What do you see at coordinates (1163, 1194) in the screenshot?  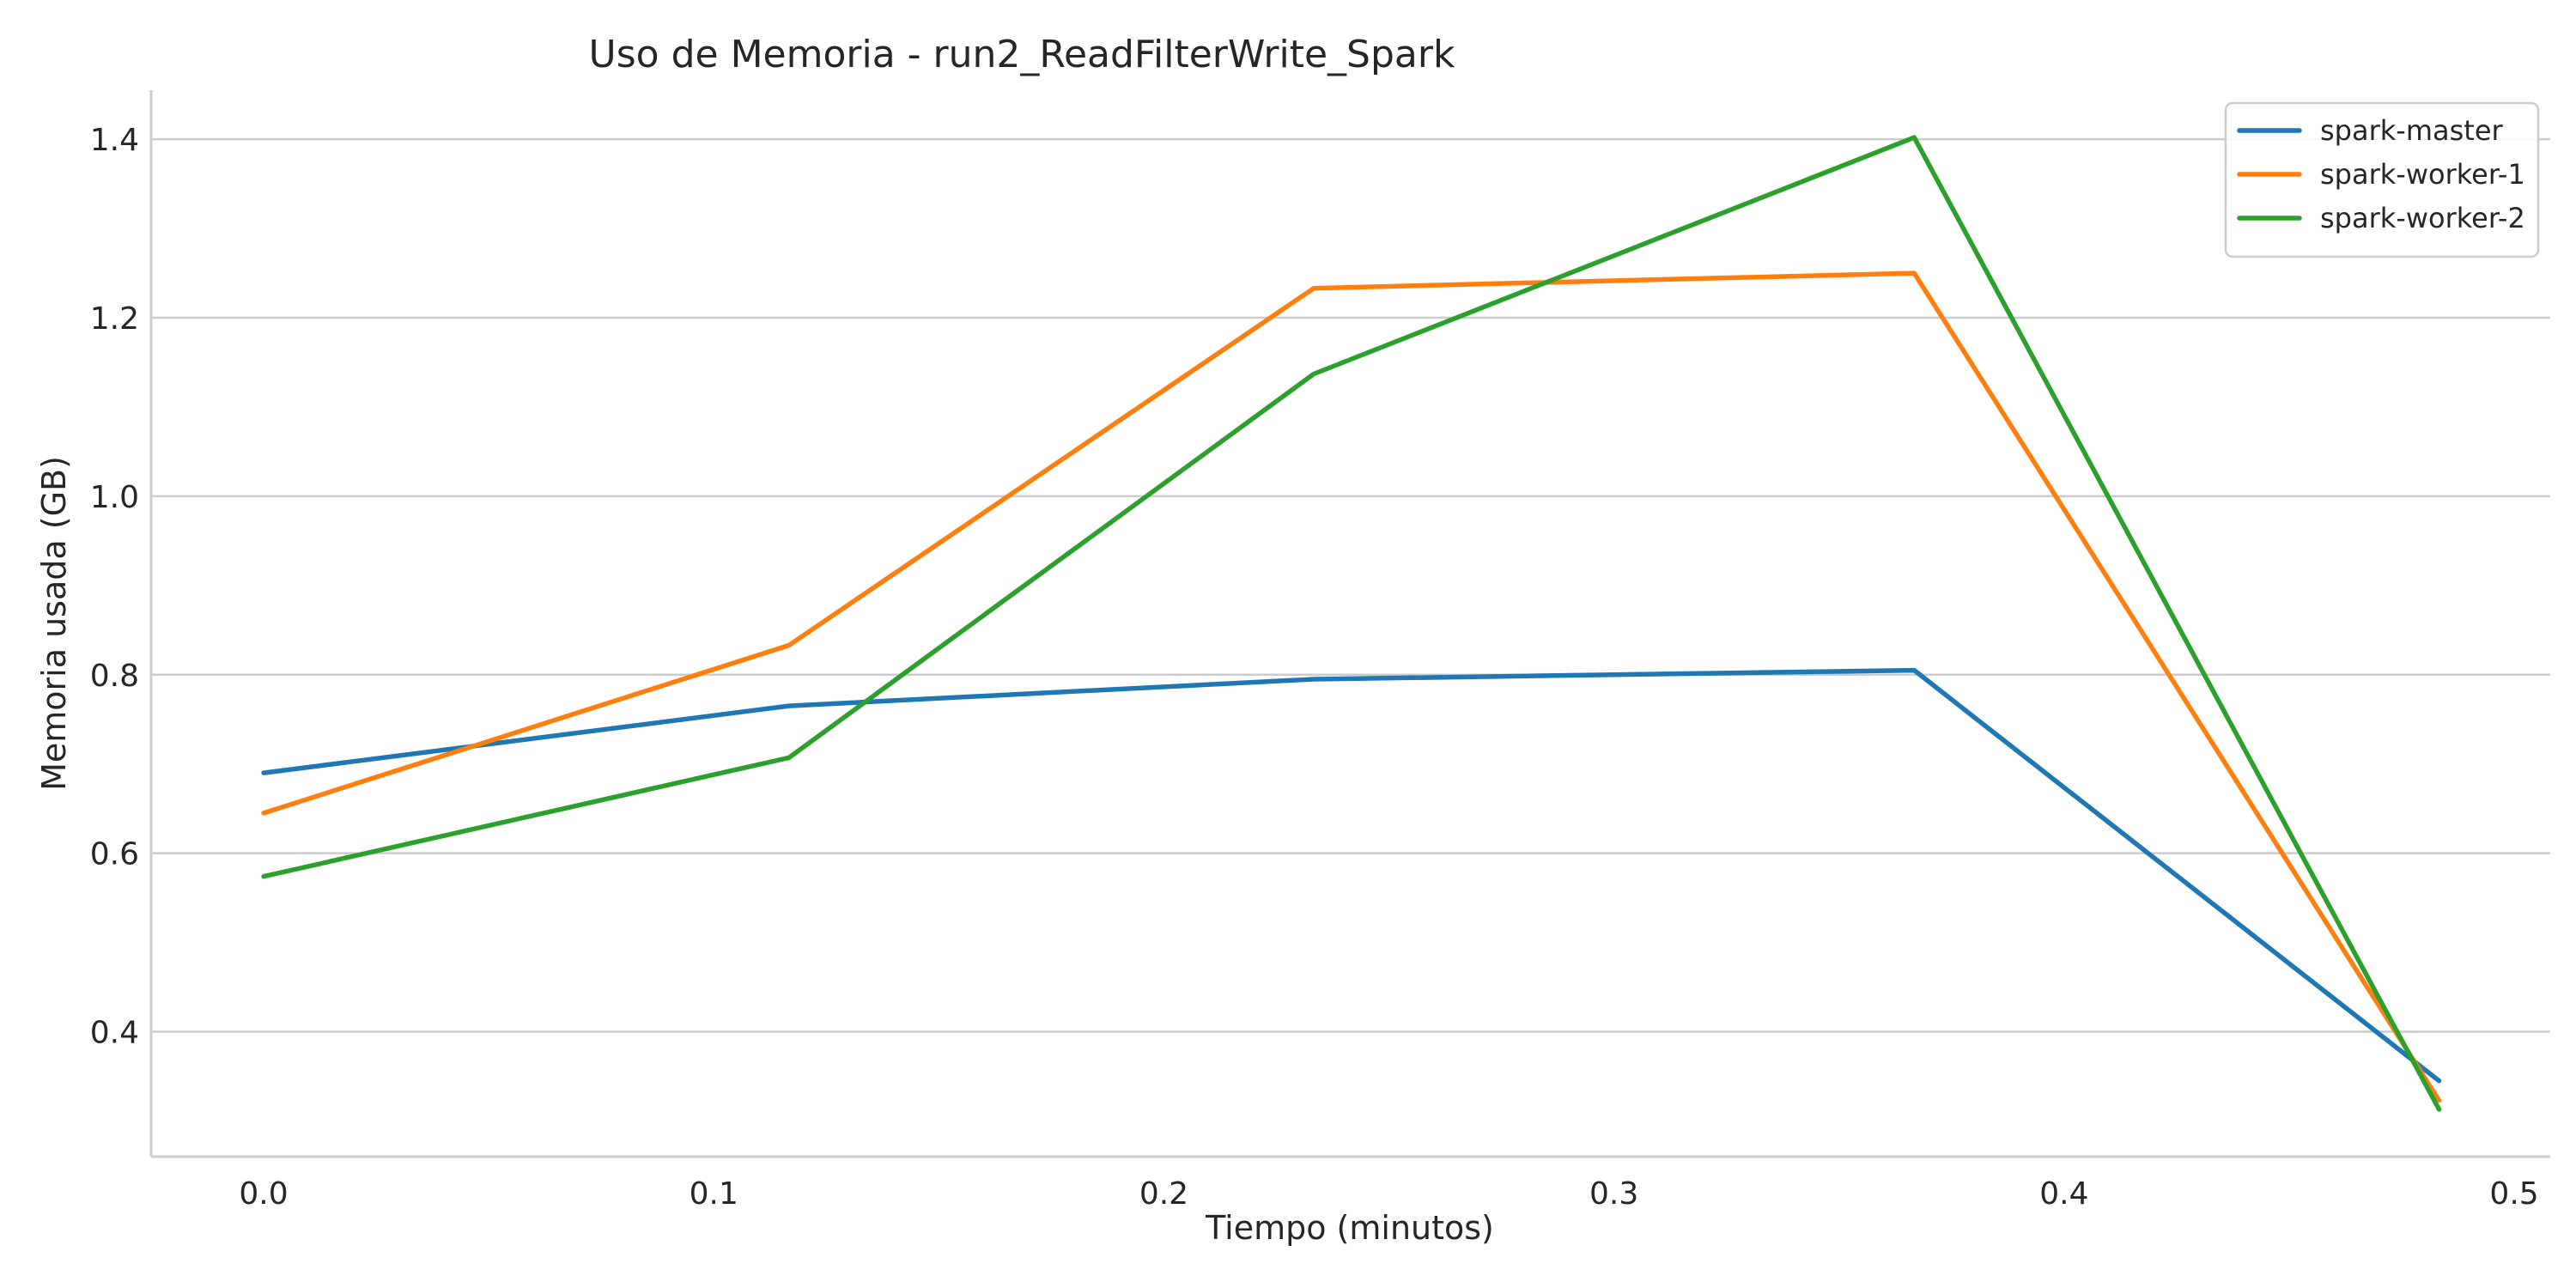 I see `x-tick-label: 0.2` at bounding box center [1163, 1194].